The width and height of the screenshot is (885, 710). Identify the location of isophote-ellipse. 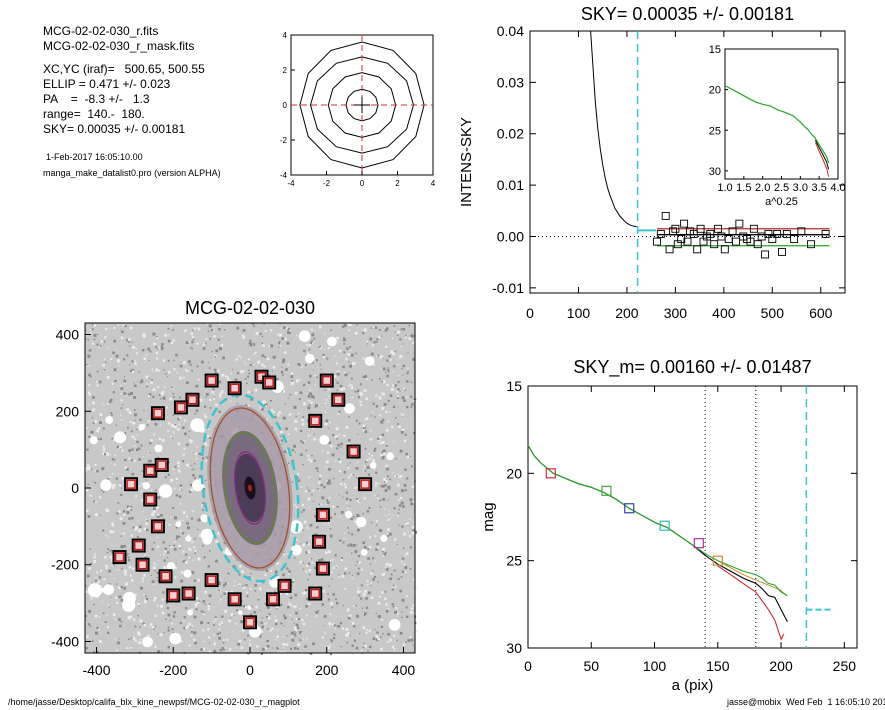
(250, 488).